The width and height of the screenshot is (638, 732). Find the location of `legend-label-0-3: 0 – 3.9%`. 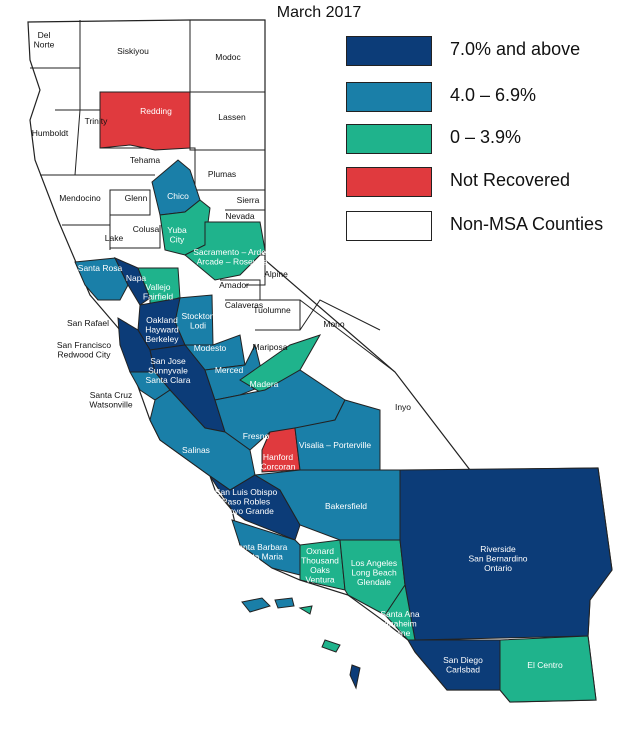

legend-label-0-3: 0 – 3.9% is located at coordinates (486, 137).